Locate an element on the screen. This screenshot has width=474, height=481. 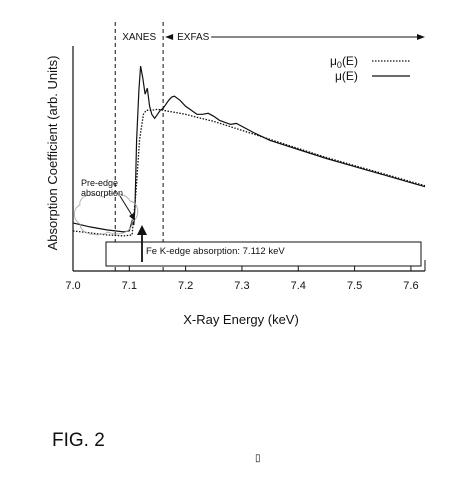
x-ticks: 7.0 7.1 7.2 7.3 7.4 7.5 7.6 is located at coordinates (242, 279).